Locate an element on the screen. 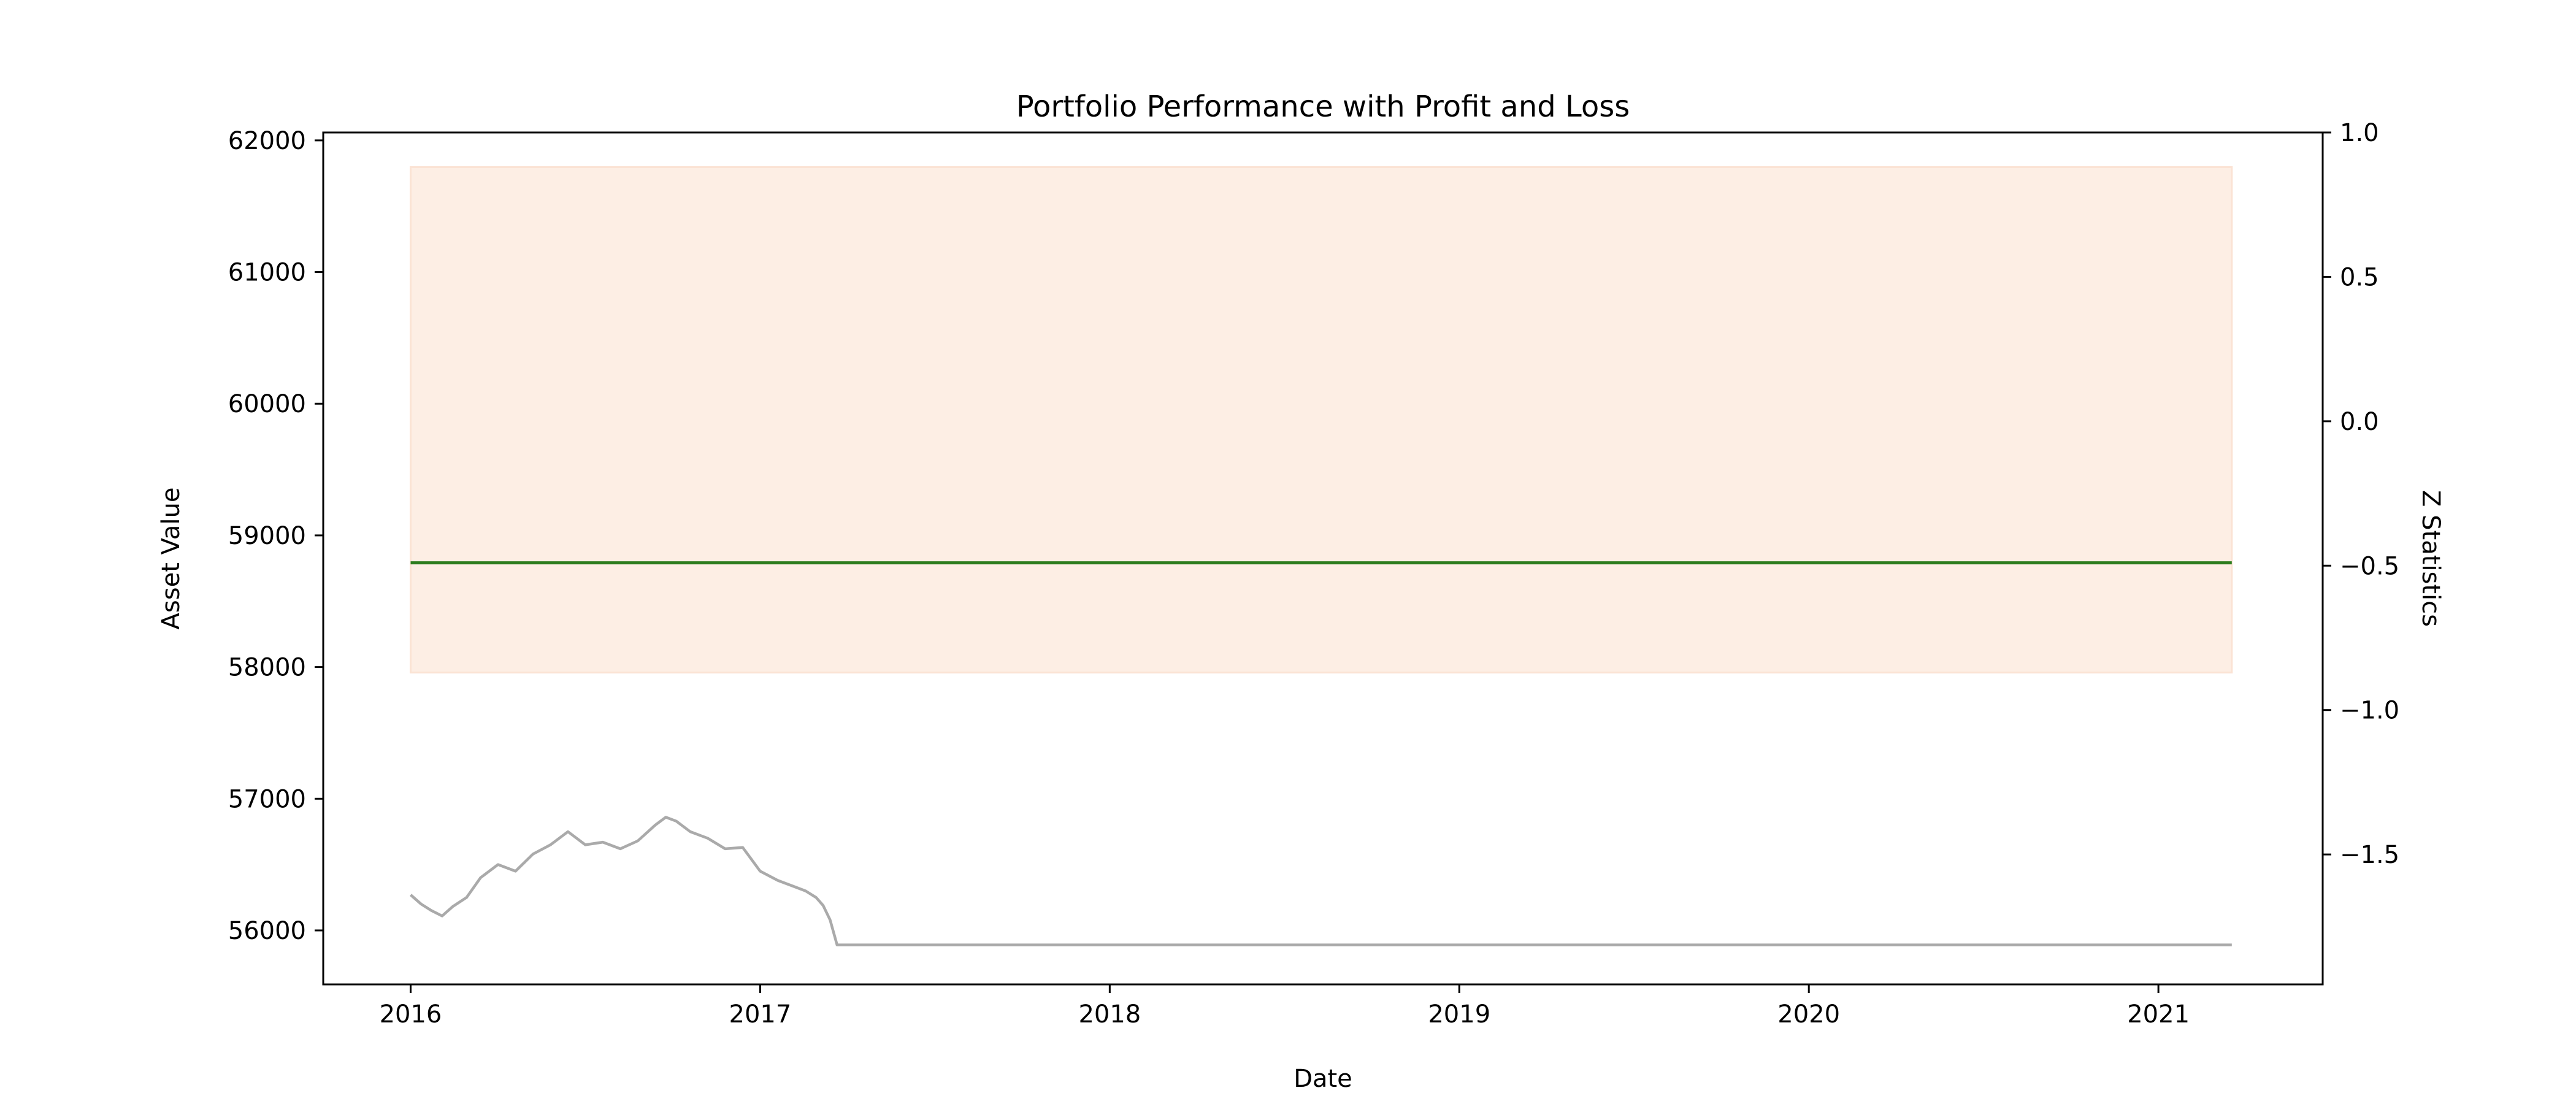 This screenshot has height=1104, width=2576. y-axis-right: 1.0 0.5 0.0 −0.5 −1.0 −1.5 is located at coordinates (2361, 494).